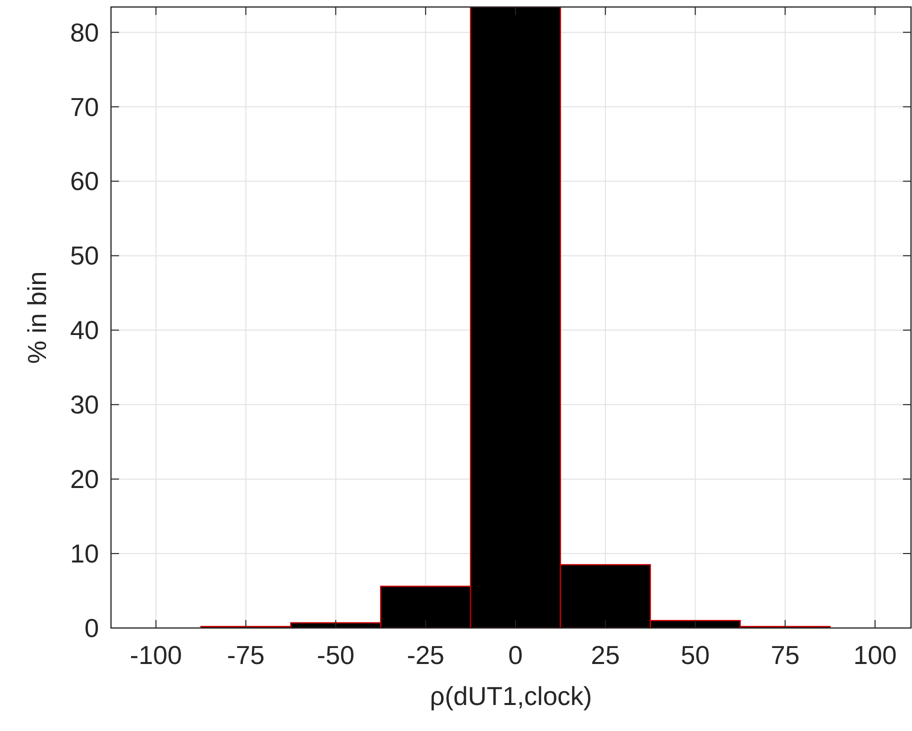  What do you see at coordinates (84, 32) in the screenshot?
I see `y-tick-label: 80` at bounding box center [84, 32].